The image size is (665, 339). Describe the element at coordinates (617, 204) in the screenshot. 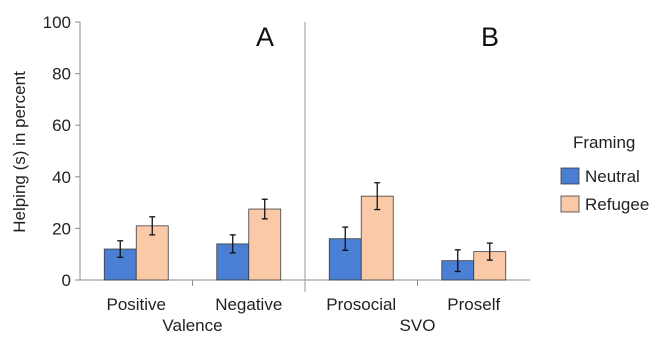

I see `legend-label-refugee: Refugee` at that location.